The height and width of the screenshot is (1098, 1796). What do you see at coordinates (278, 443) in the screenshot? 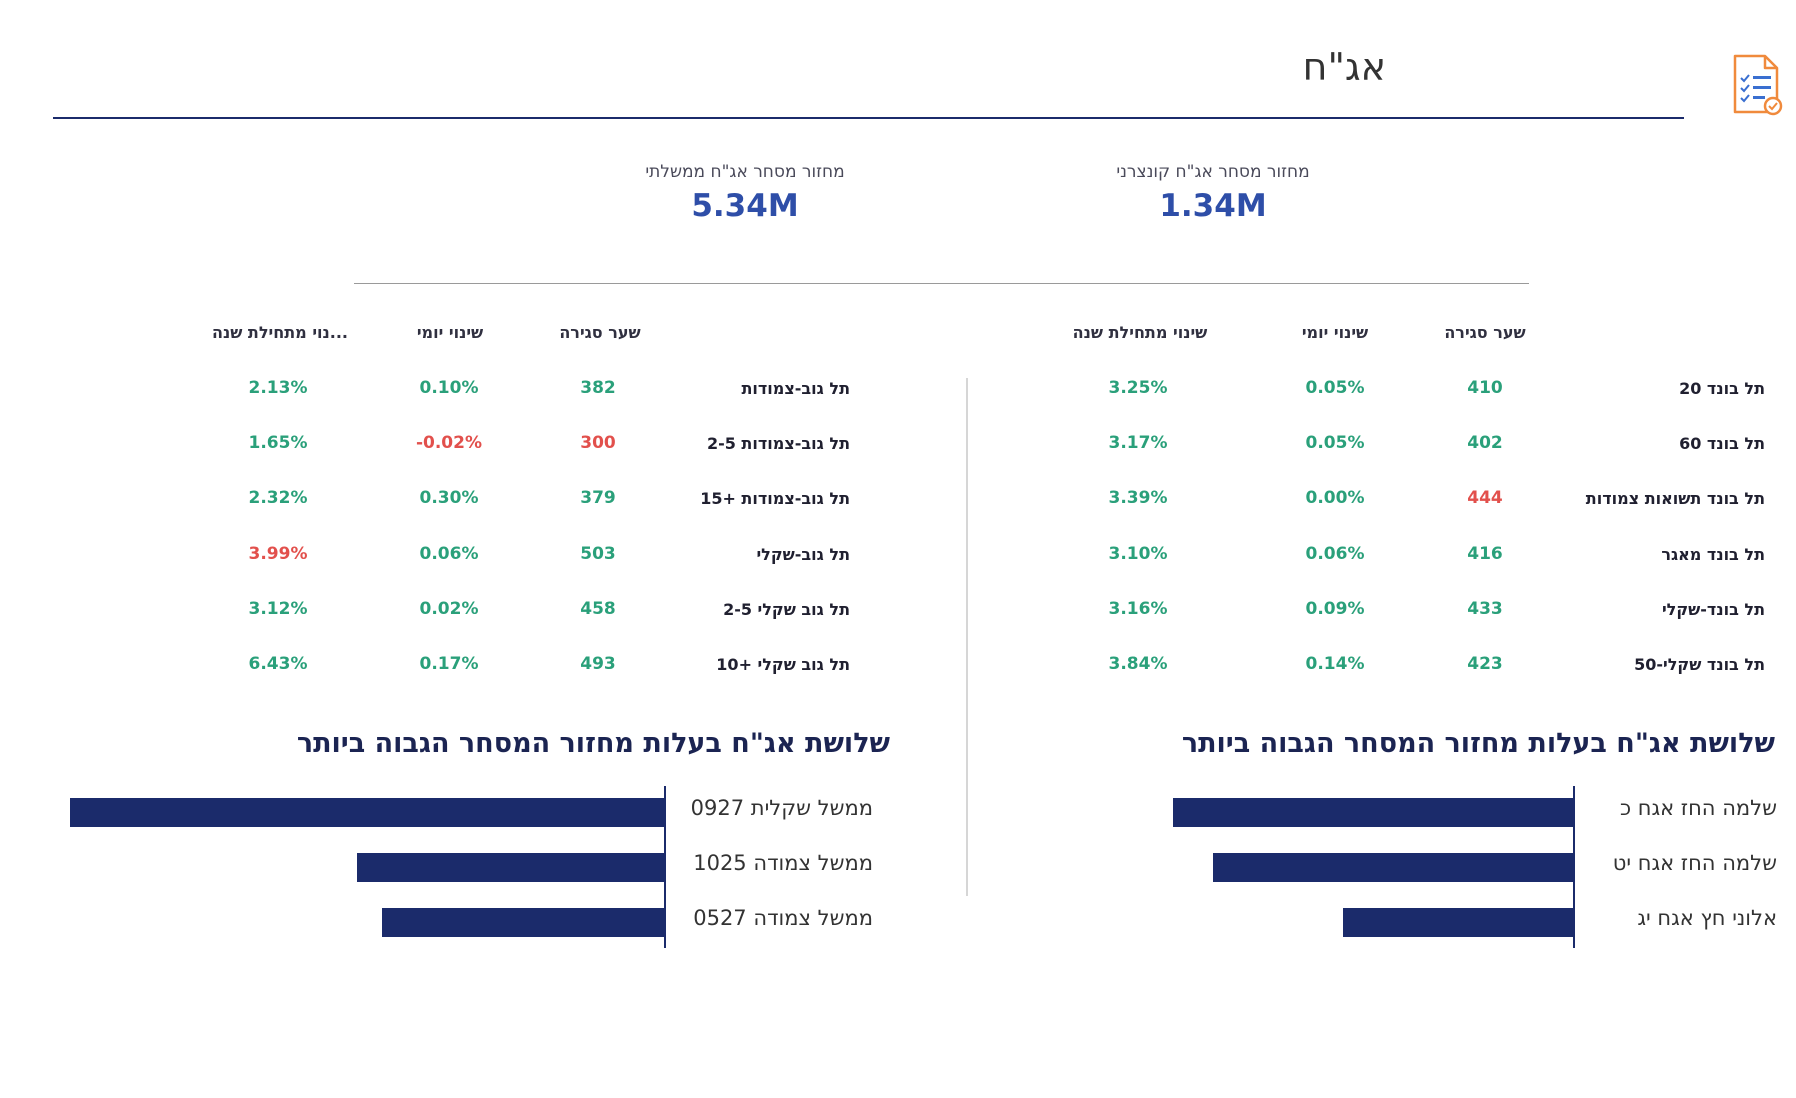
I see `government-row-ytd: 1.65%` at bounding box center [278, 443].